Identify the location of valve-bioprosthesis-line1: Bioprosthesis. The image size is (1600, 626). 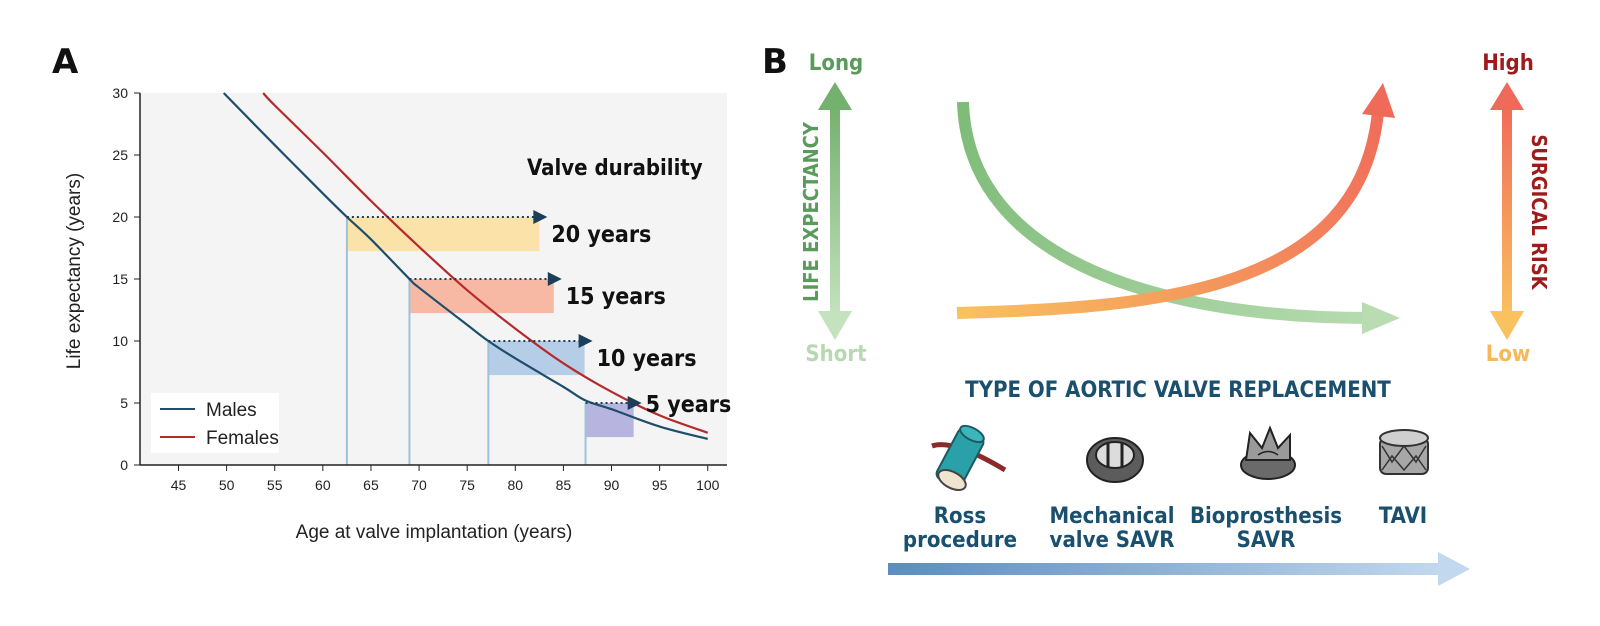
(1266, 516).